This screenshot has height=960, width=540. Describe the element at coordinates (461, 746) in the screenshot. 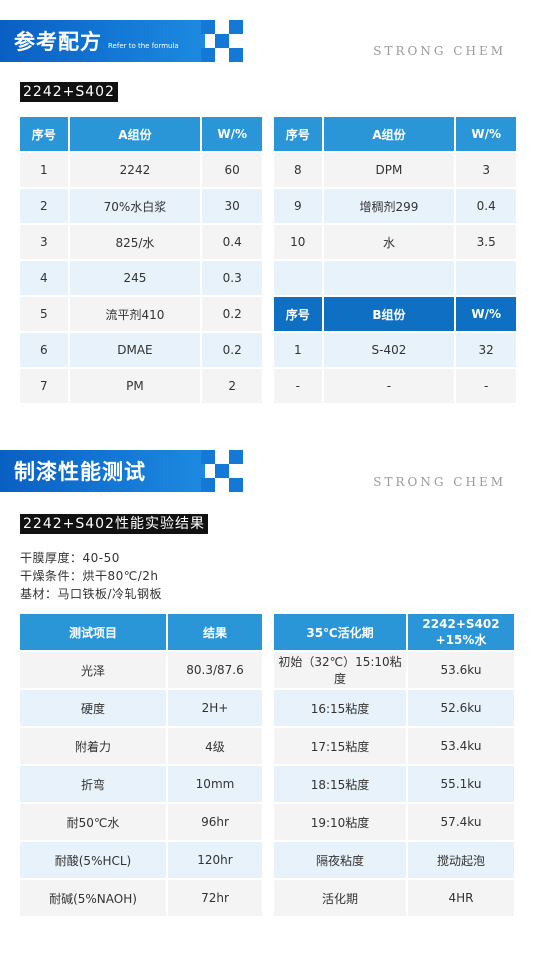

I see `table-cell: 53.4ku` at that location.